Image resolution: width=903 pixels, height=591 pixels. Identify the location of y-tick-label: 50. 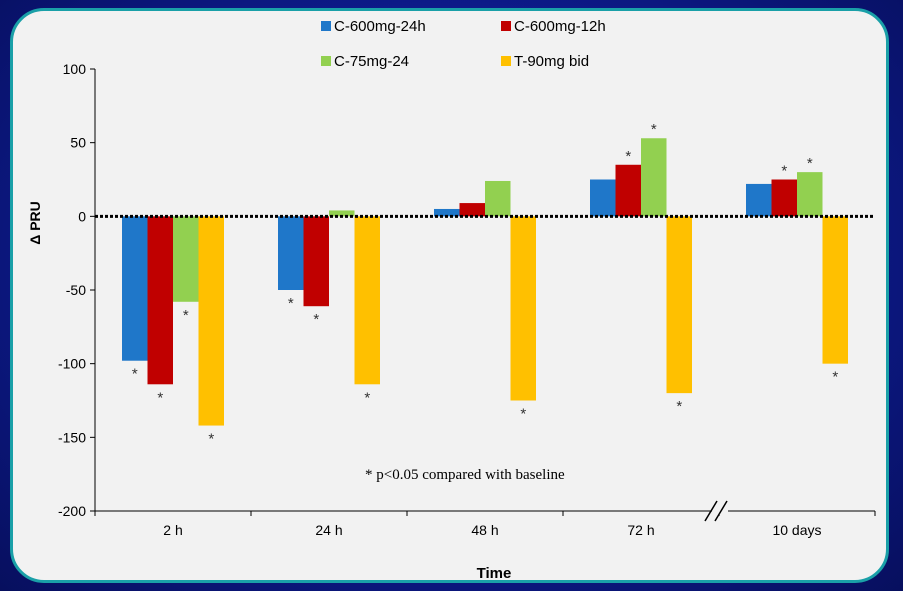
(78, 143).